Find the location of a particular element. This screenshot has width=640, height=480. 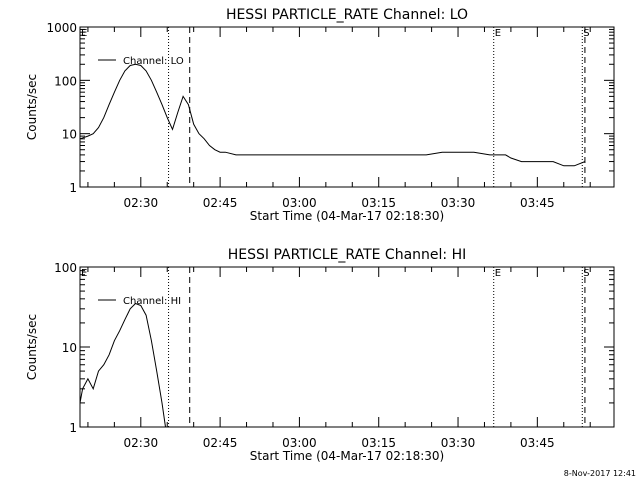

series-line is located at coordinates (122, 365).